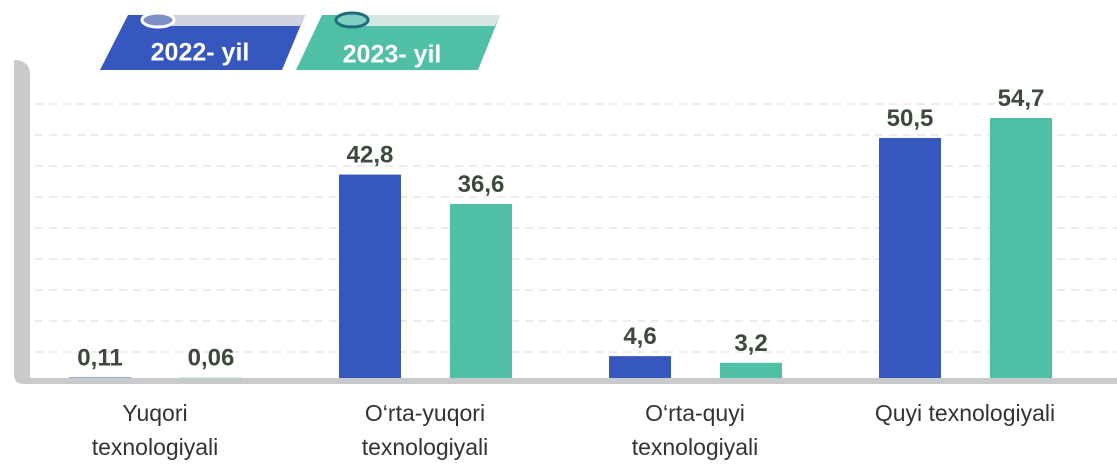 The width and height of the screenshot is (1117, 467). I want to click on x-tick-label: O‘rta-quyi texnologiyali, so click(695, 430).